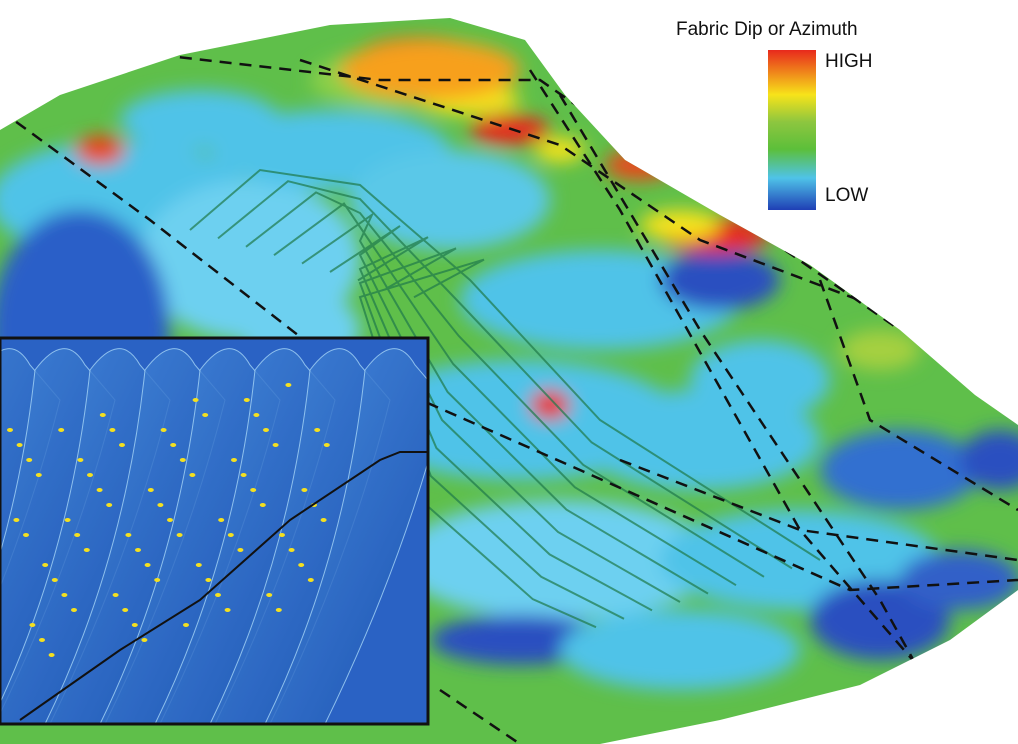  Describe the element at coordinates (849, 61) in the screenshot. I see `legend-high: HIGH` at that location.